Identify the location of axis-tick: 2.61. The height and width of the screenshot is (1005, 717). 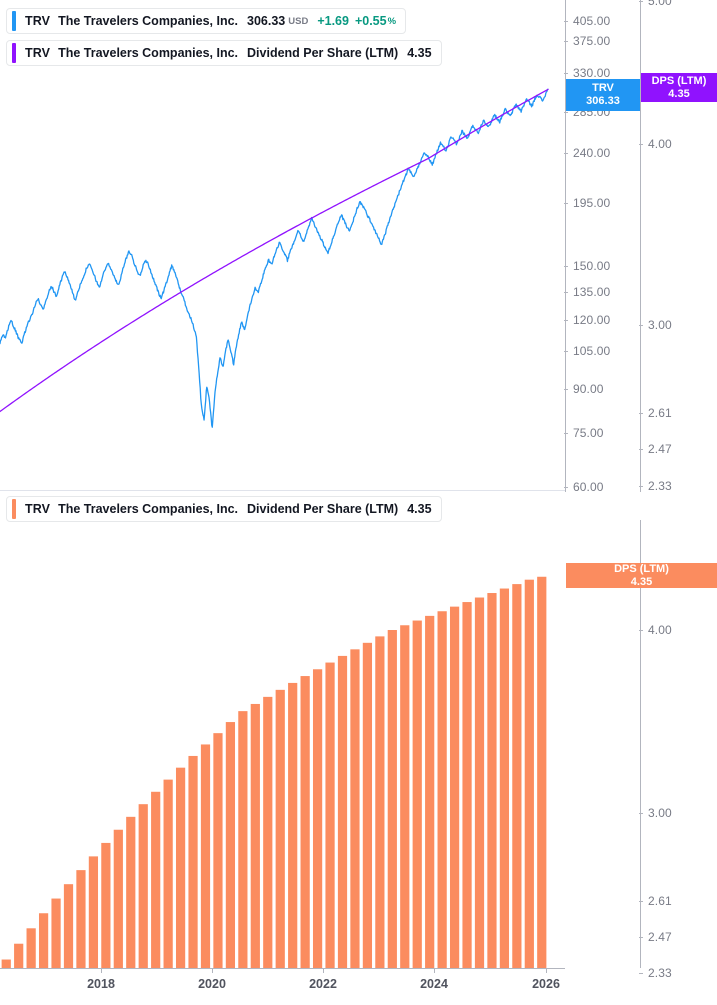
(655, 901).